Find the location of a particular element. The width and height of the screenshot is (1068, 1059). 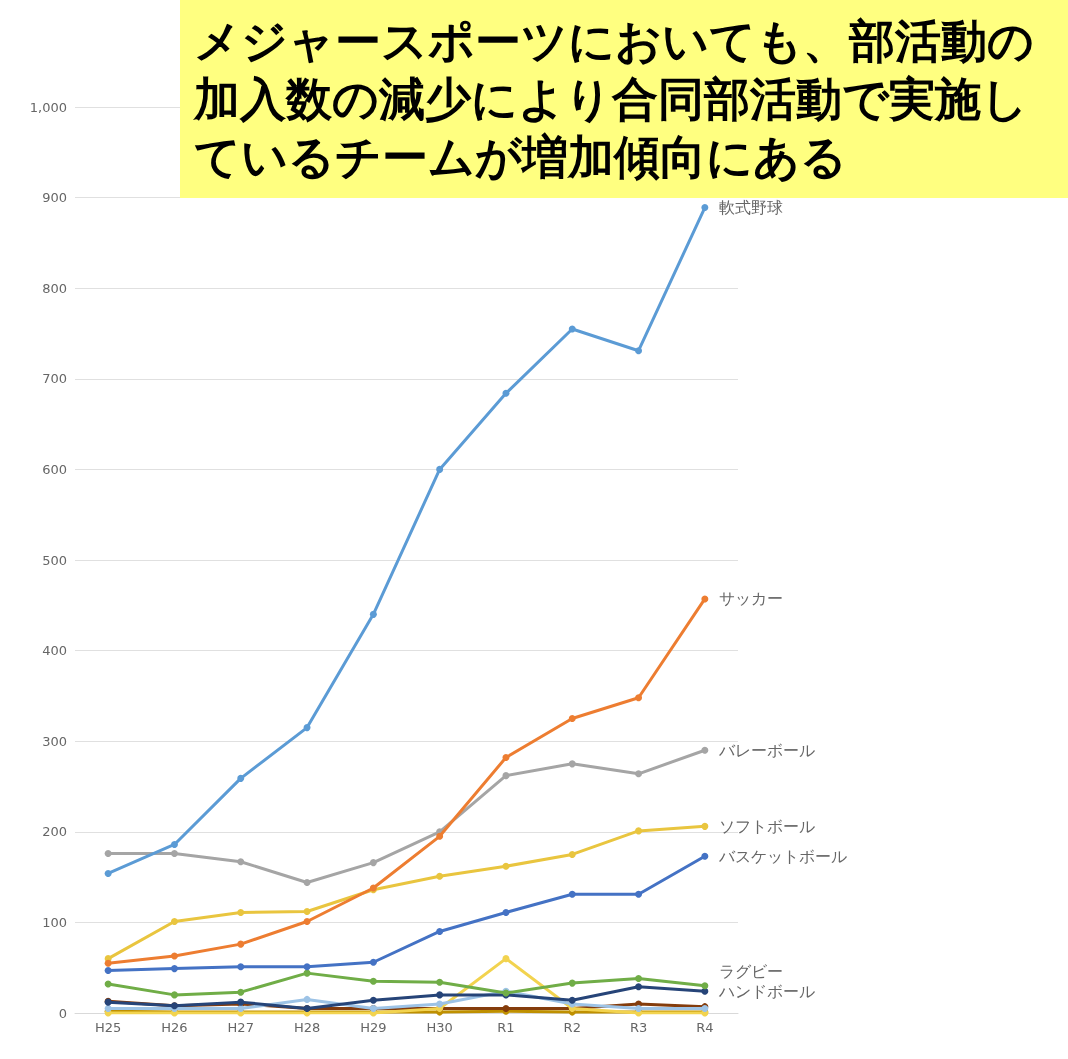

y-tick-label: 700 is located at coordinates (54, 379).